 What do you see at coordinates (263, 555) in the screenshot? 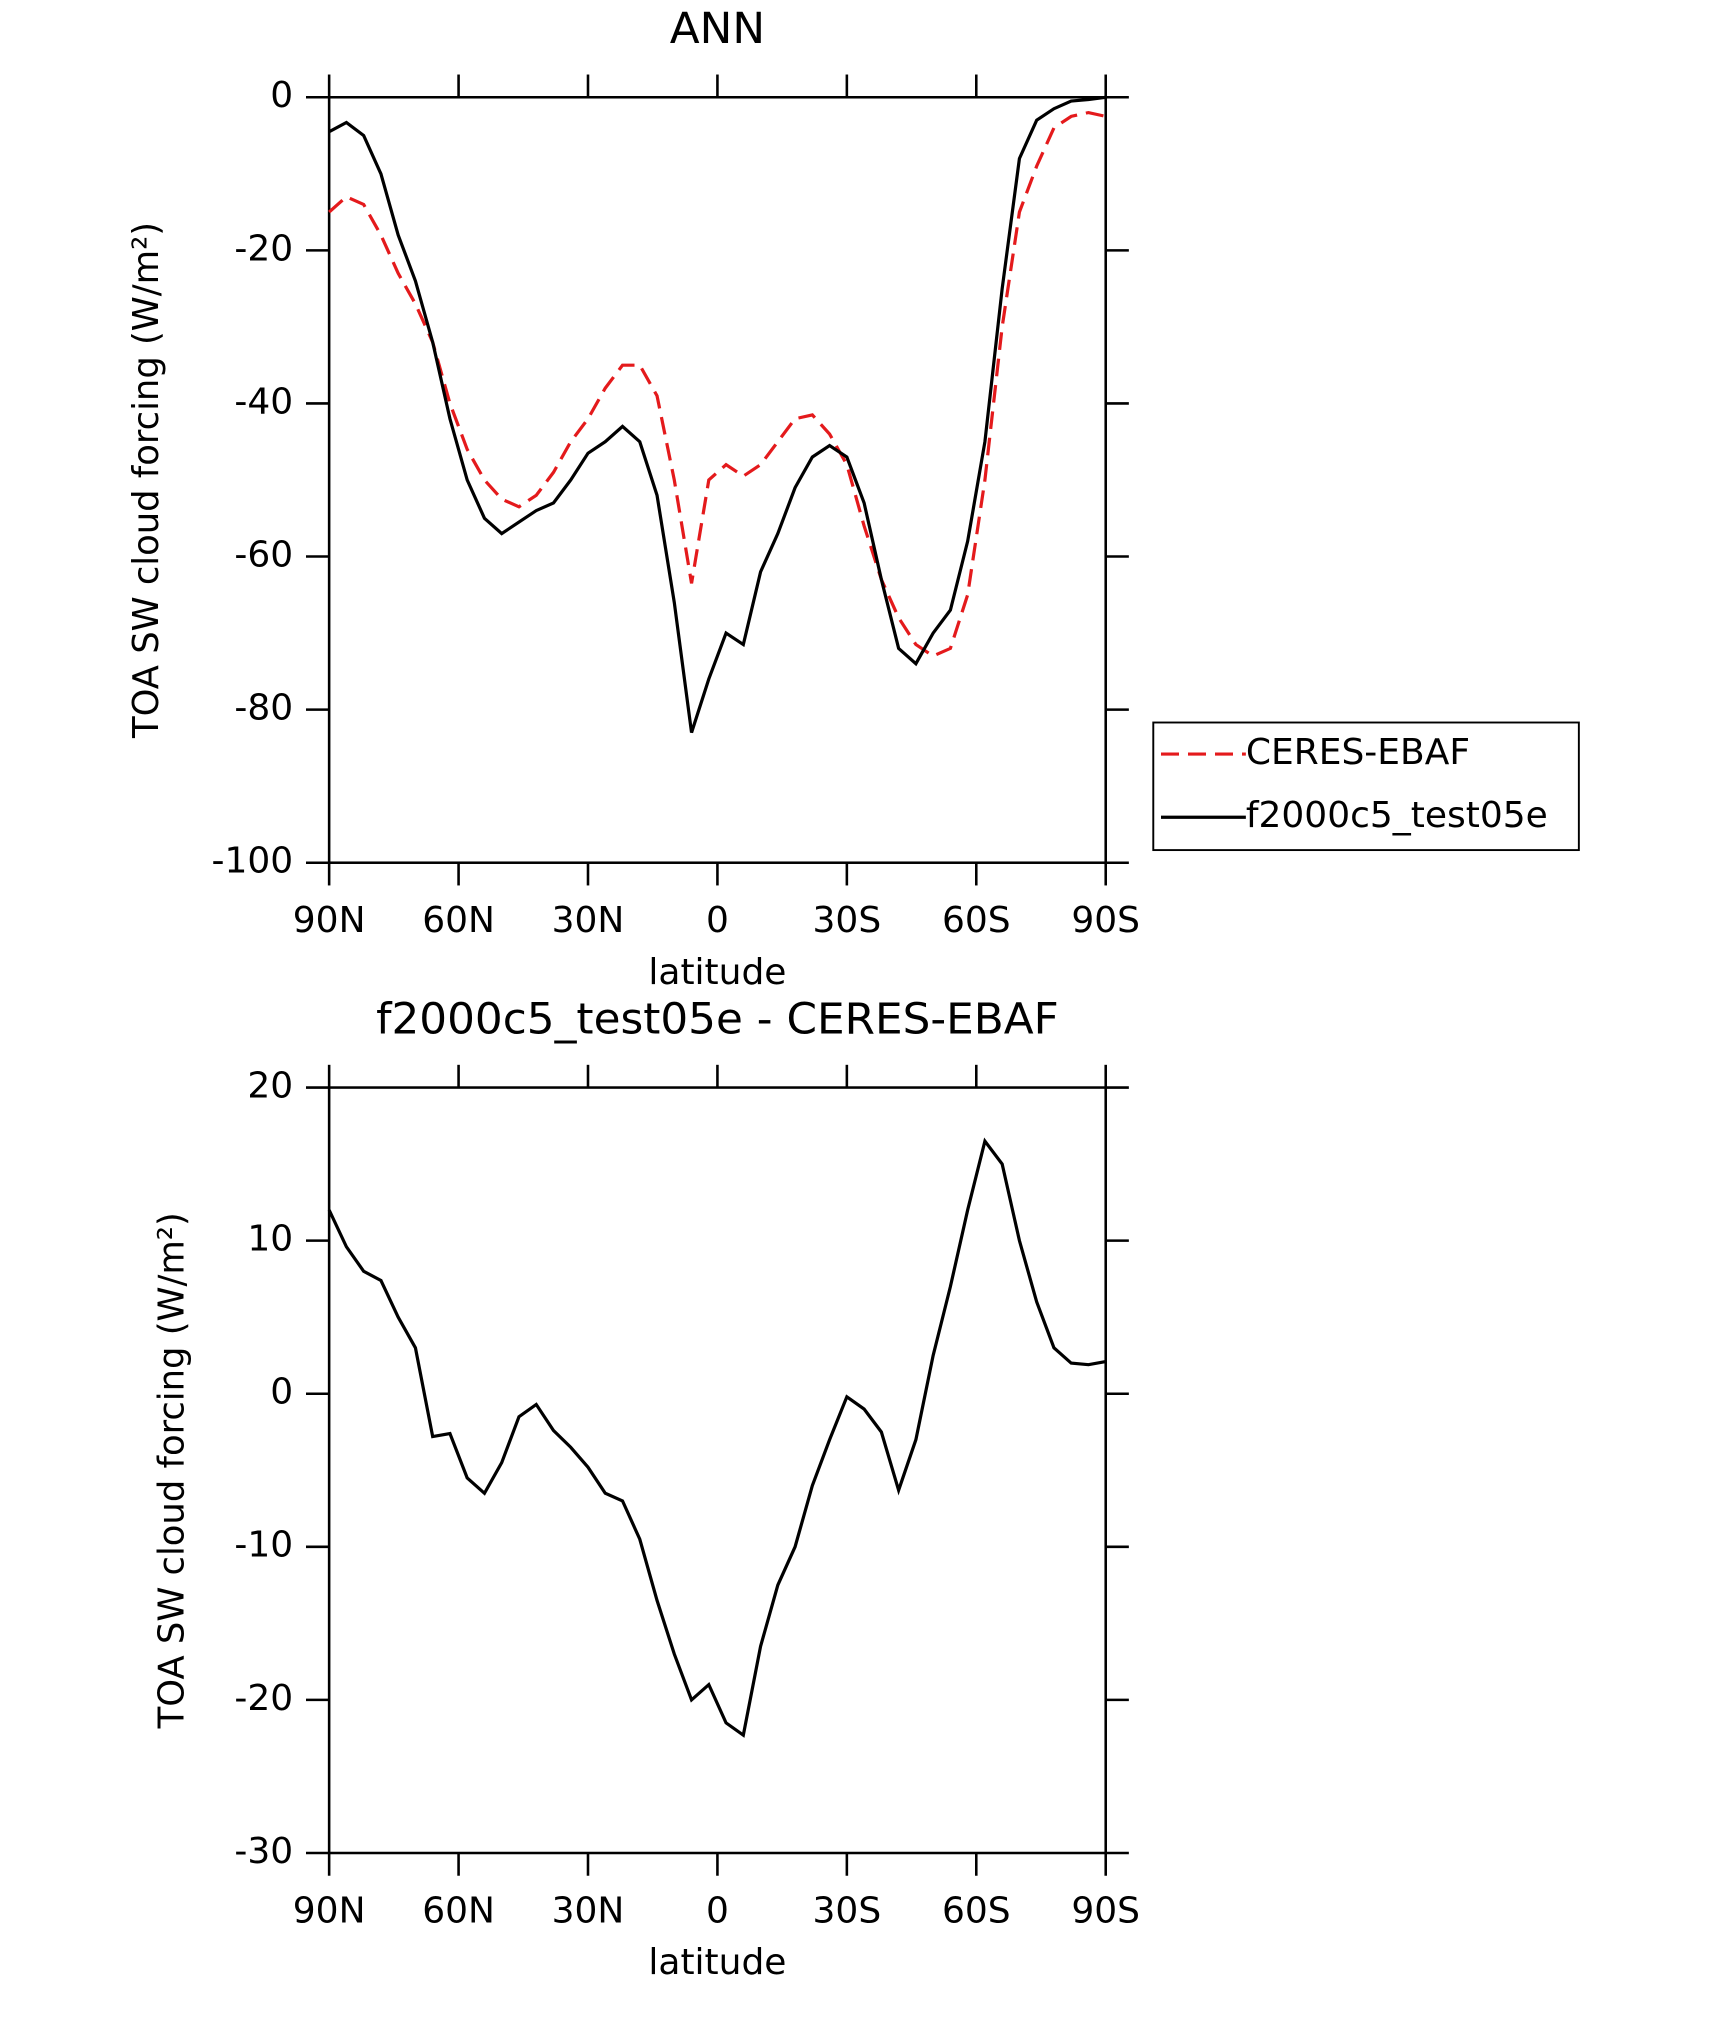
I see `y-tick-label: -60` at bounding box center [263, 555].